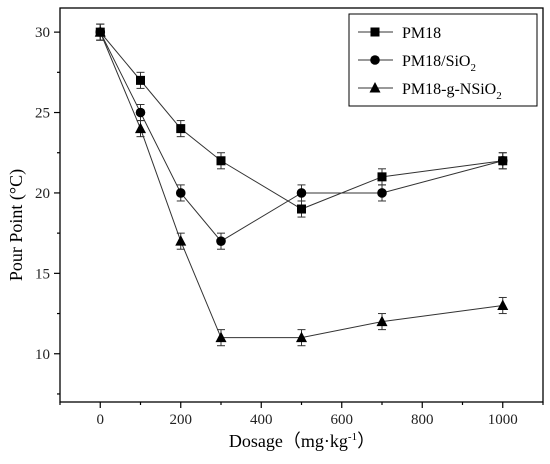  What do you see at coordinates (42, 114) in the screenshot?
I see `y-tick-label: 25` at bounding box center [42, 114].